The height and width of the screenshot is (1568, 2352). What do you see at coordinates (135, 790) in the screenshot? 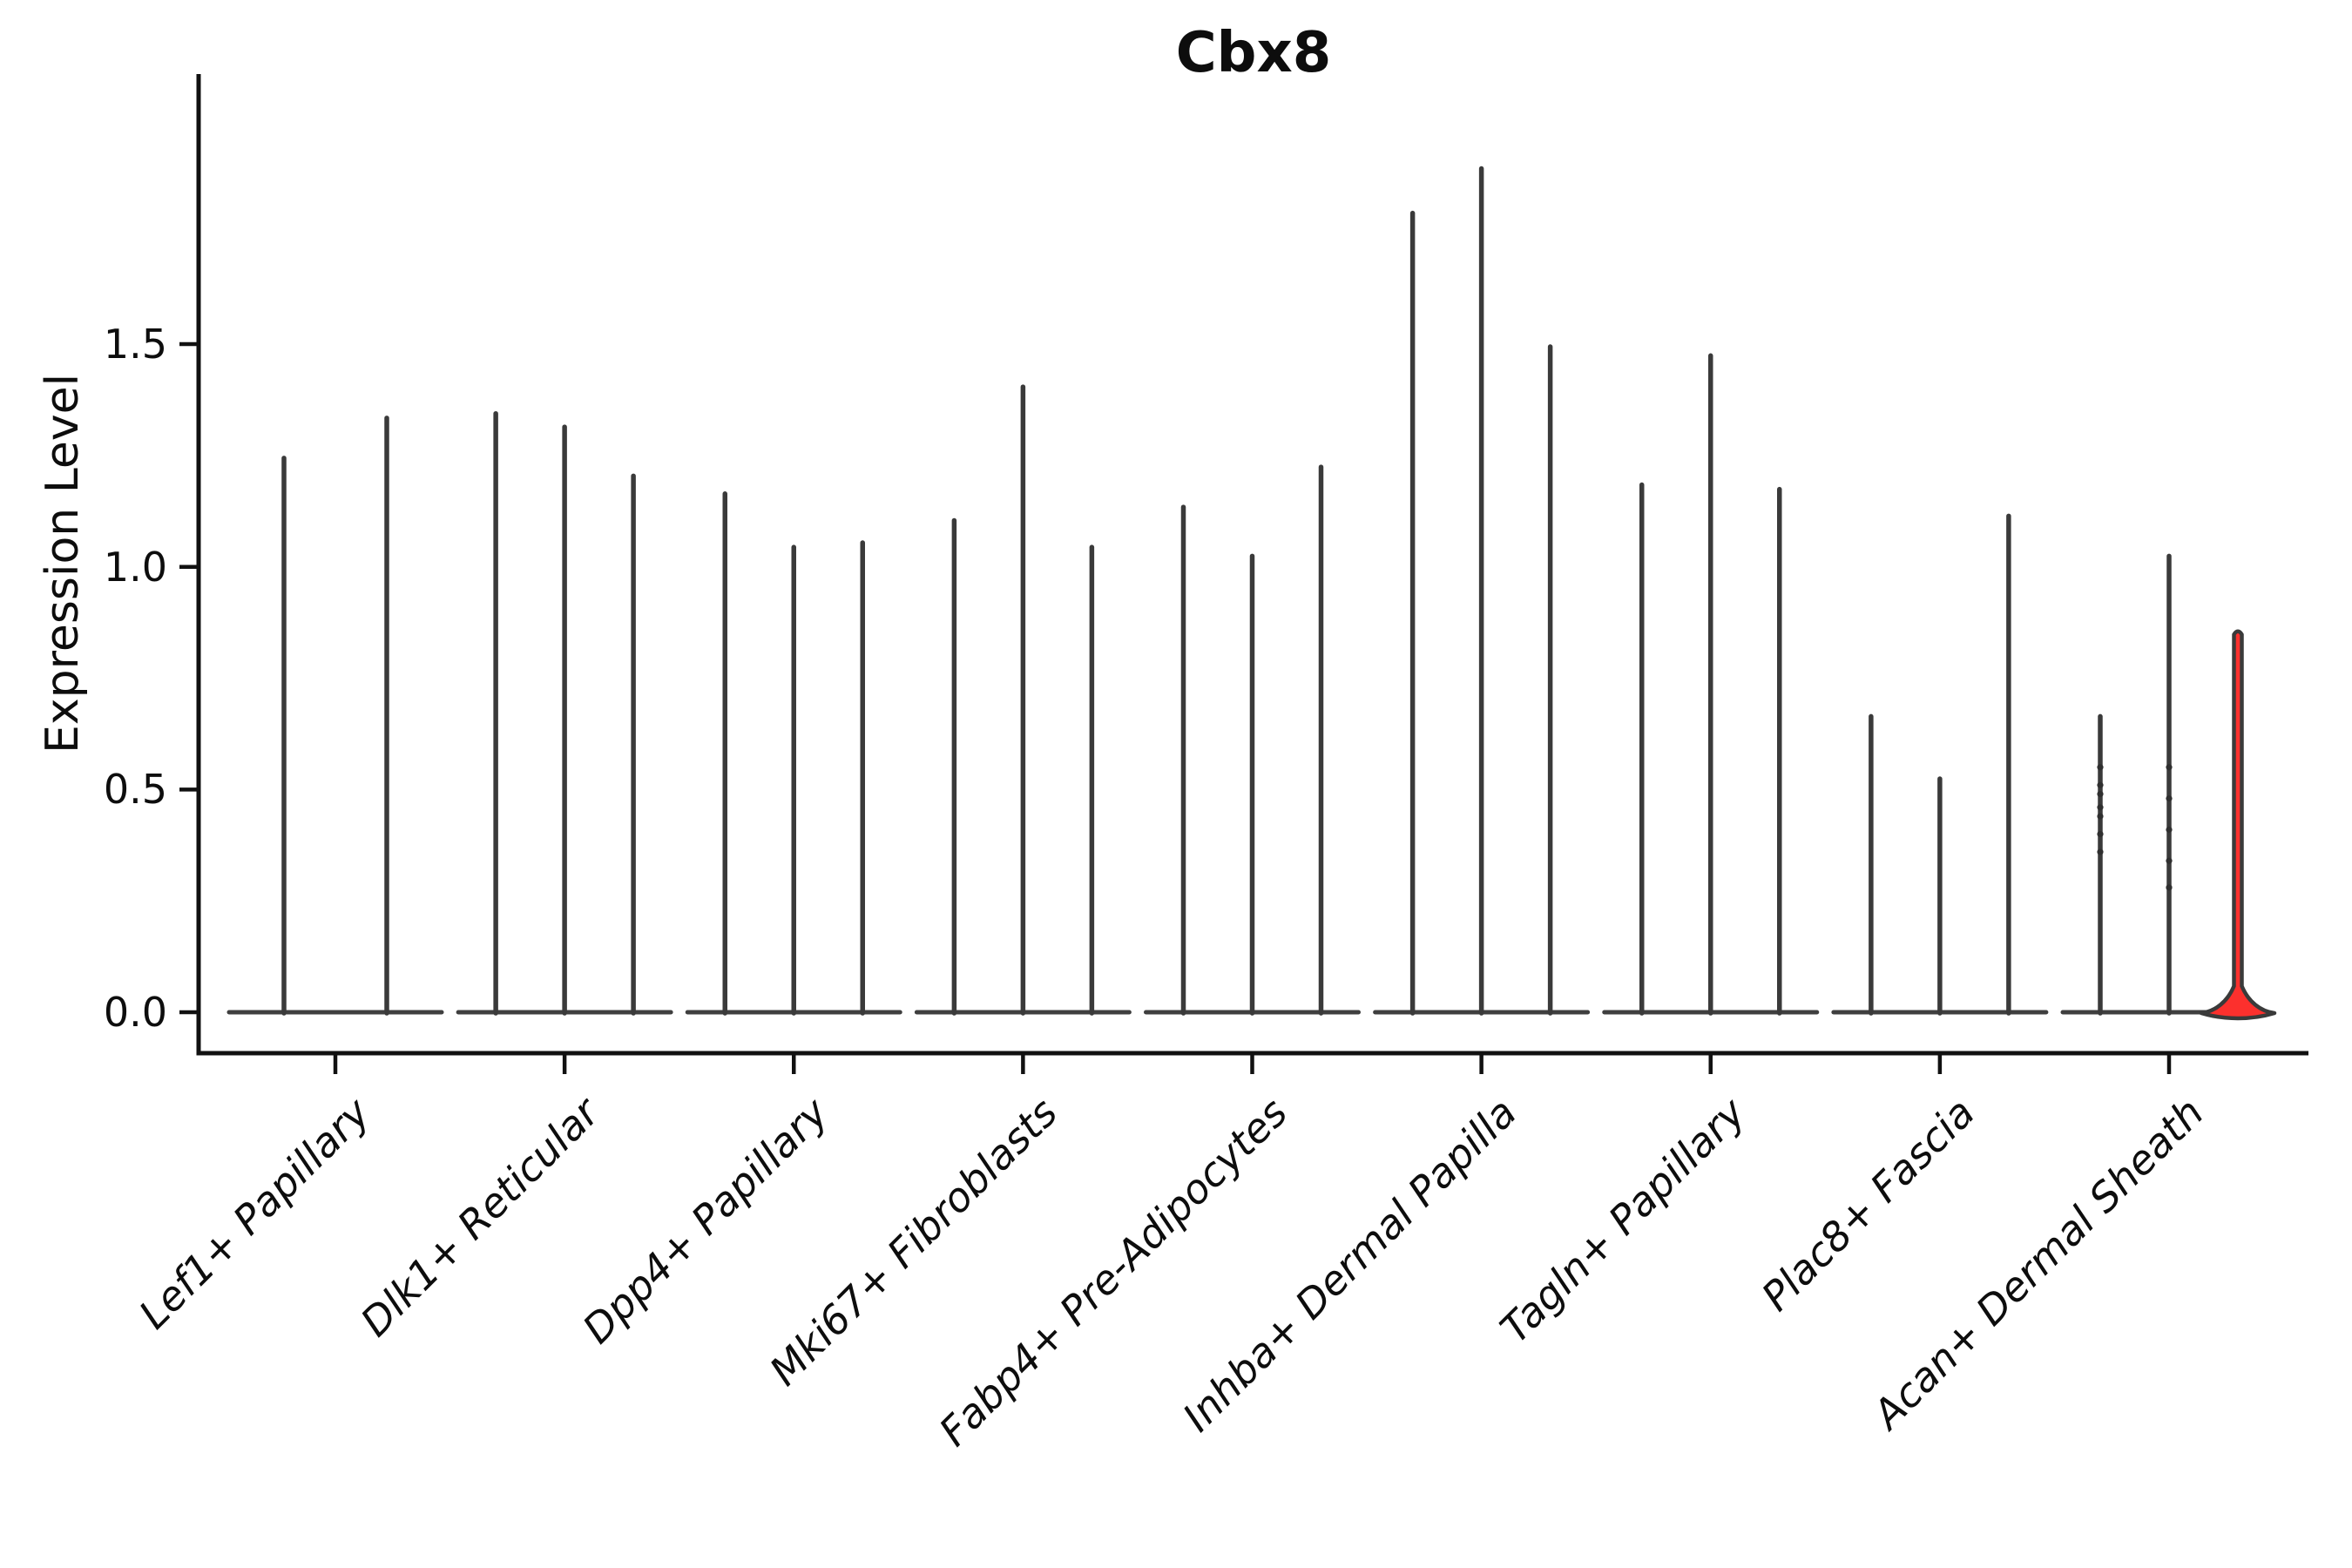
I see `y-tick-label: 0.5` at bounding box center [135, 790].